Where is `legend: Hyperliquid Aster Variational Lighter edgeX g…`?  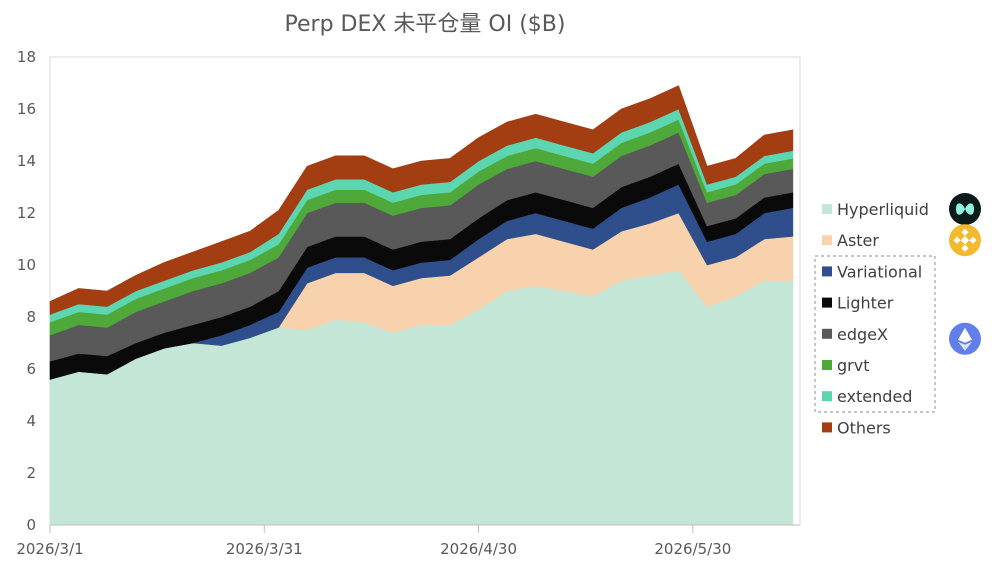
legend: Hyperliquid Aster Variational Lighter edgeX g… is located at coordinates (875, 318).